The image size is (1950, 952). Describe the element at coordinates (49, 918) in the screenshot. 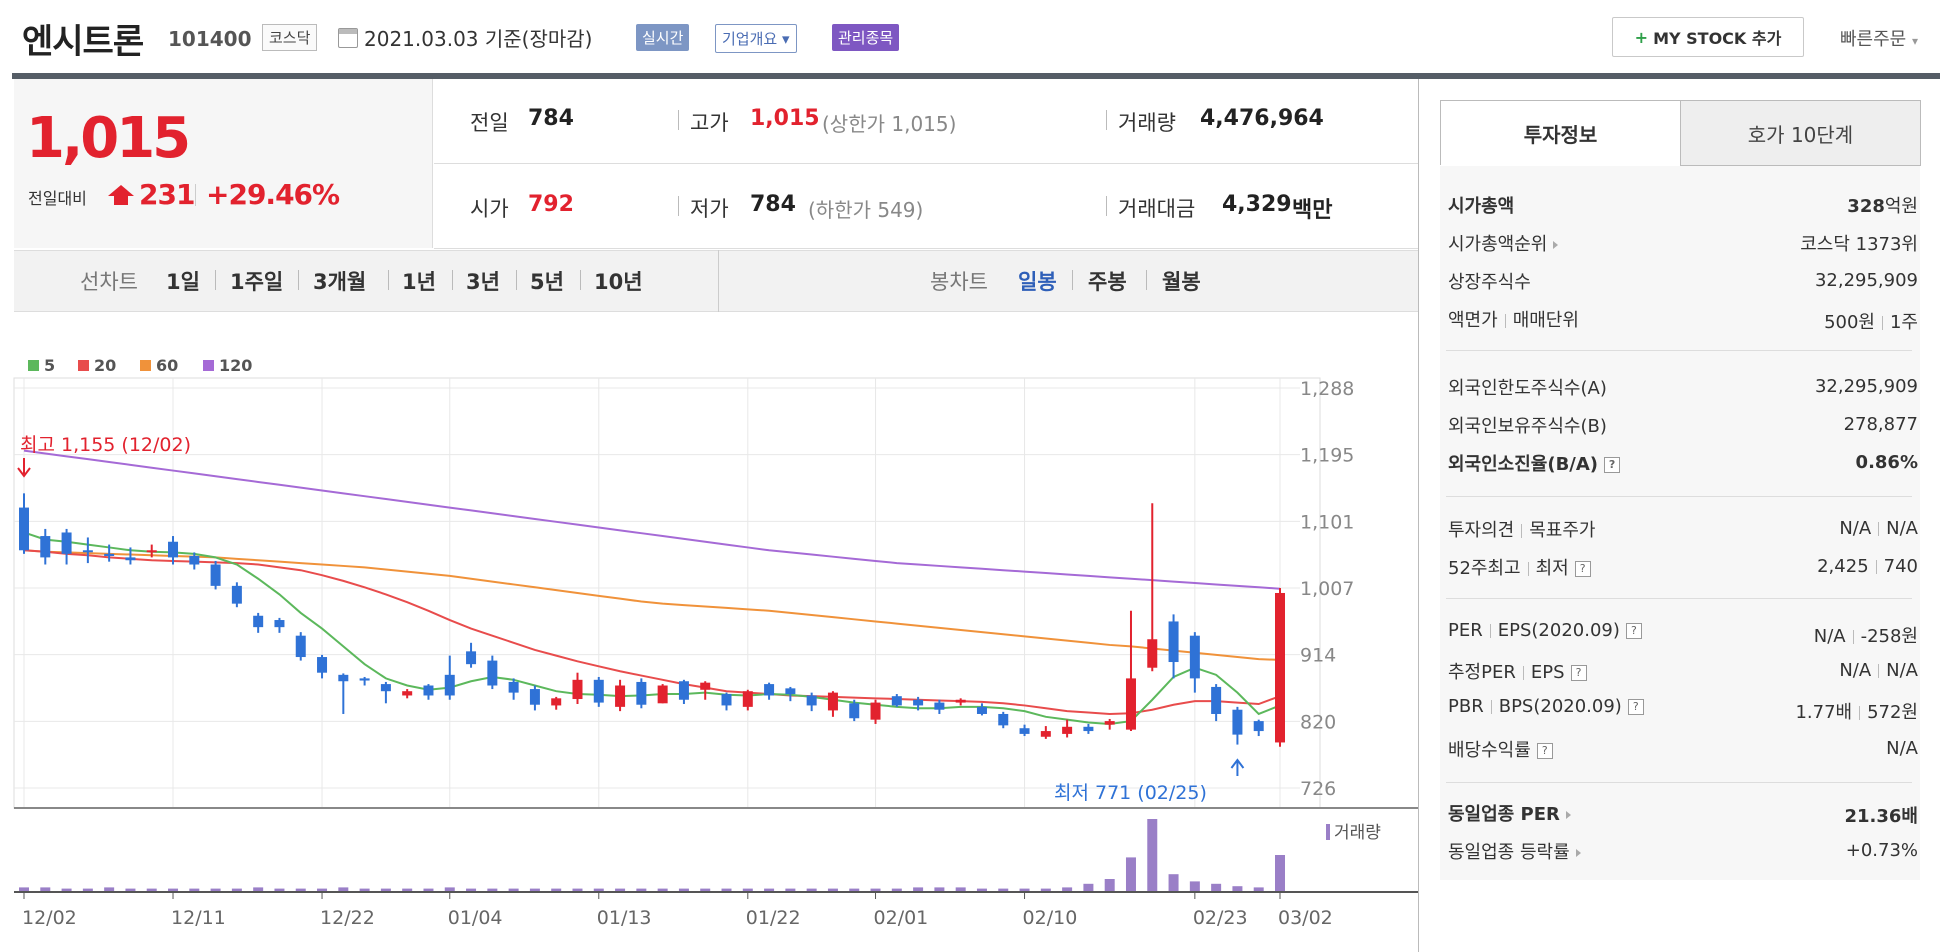

I see `x-tick-label: 12/02` at that location.